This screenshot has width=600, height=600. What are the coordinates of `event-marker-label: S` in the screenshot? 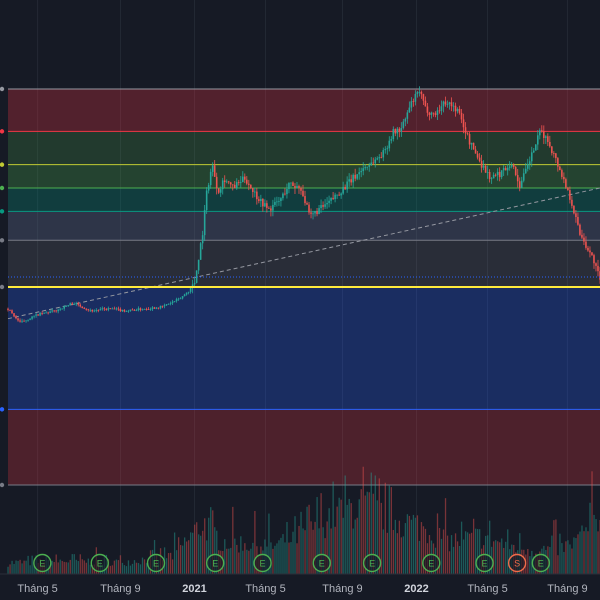 It's located at (517, 564).